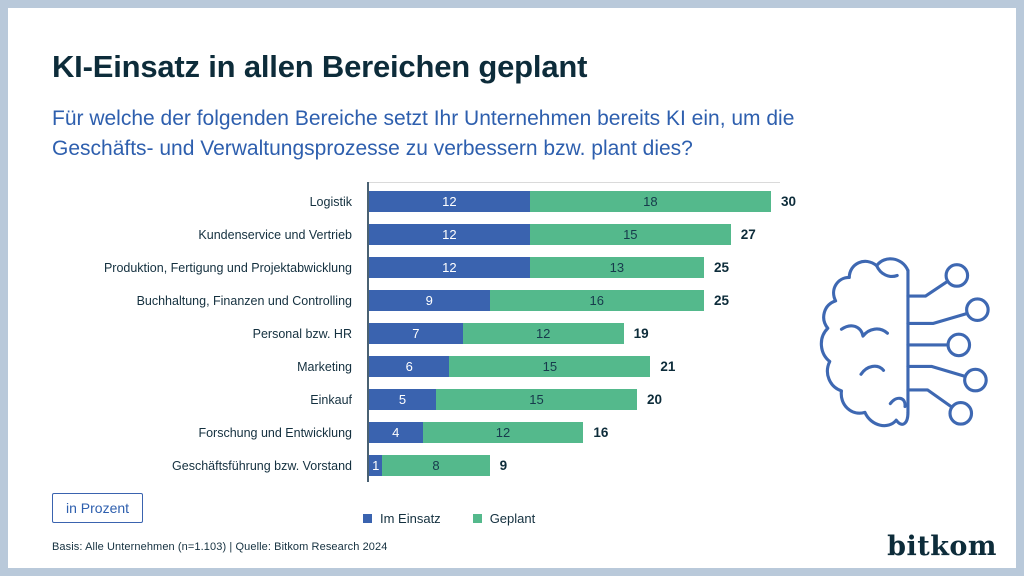 This screenshot has width=1024, height=576. I want to click on category-label: Einkauf, so click(331, 399).